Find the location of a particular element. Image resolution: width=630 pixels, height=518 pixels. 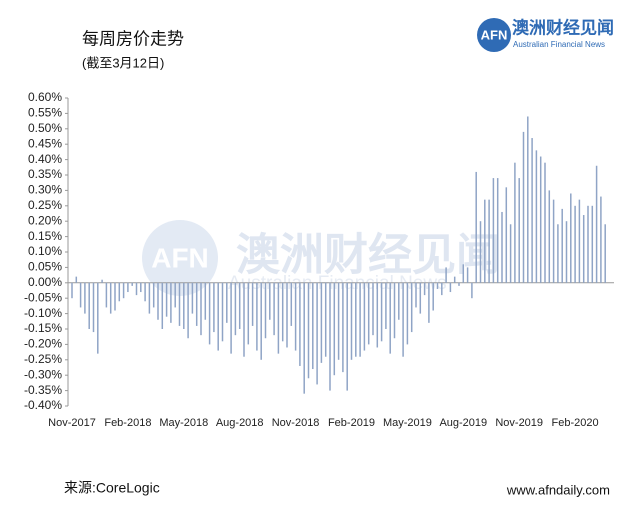

y-tick-label: 0.55% is located at coordinates (45, 113).